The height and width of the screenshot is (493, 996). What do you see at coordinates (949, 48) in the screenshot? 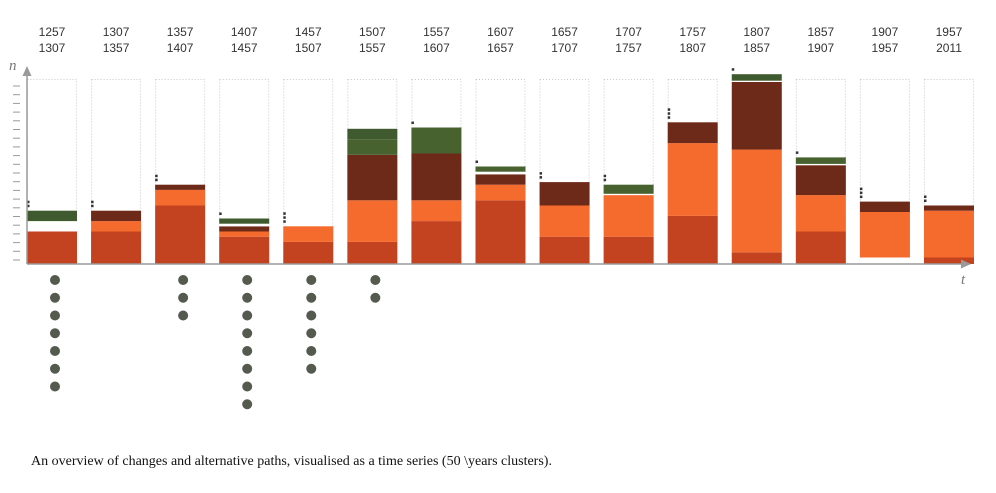
I see `period-label-end: 2011` at bounding box center [949, 48].